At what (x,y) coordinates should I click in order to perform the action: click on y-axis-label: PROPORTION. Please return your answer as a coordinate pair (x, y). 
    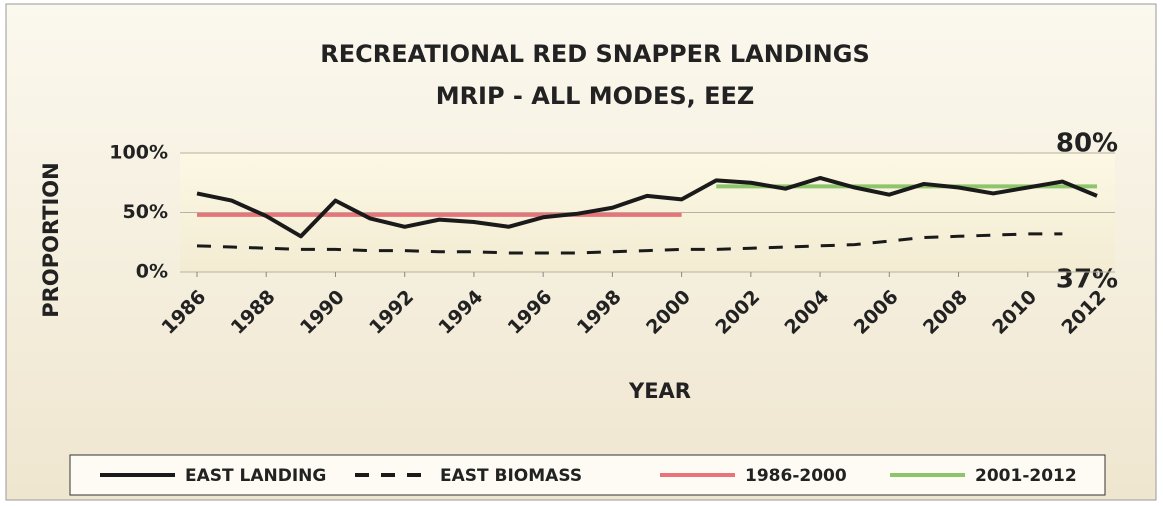
    Looking at the image, I should click on (51, 239).